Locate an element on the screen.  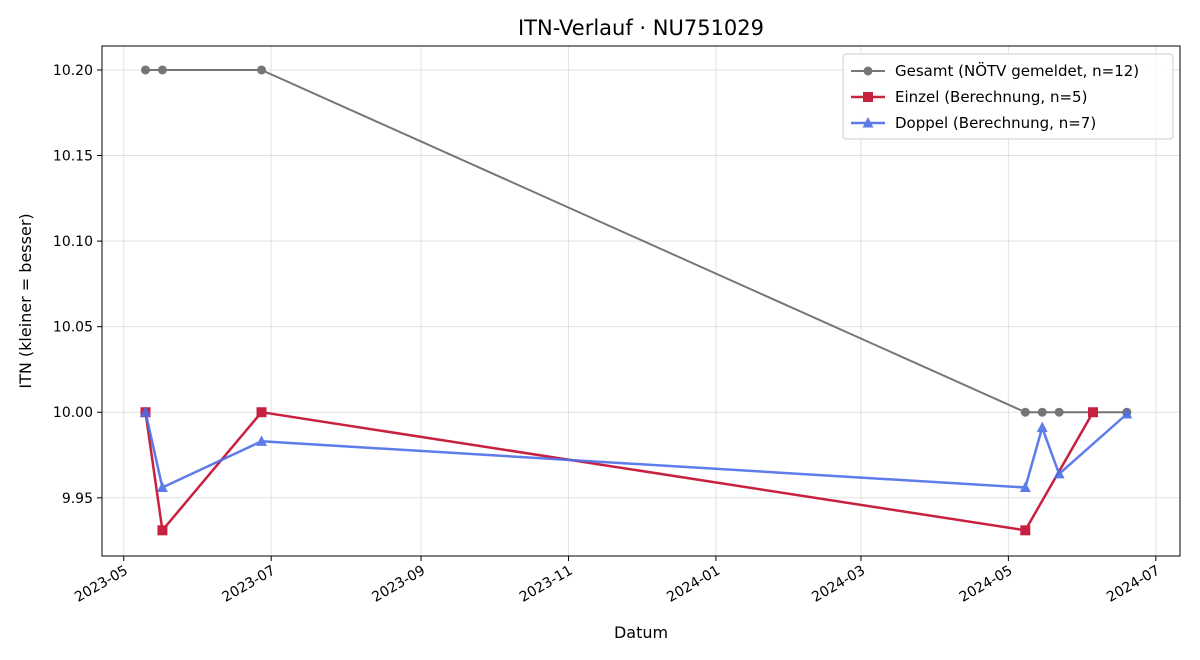
legend-label: Einzel (Berechnung, n=5) is located at coordinates (991, 97).